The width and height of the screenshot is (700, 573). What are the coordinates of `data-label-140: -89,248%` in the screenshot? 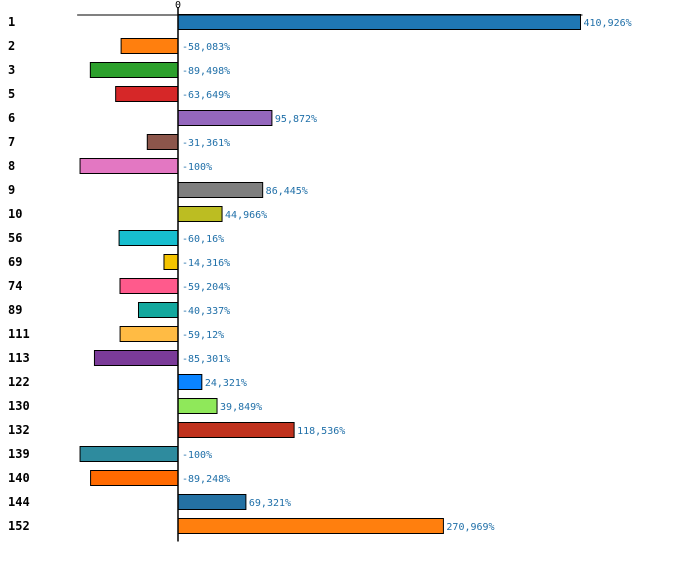 It's located at (206, 479).